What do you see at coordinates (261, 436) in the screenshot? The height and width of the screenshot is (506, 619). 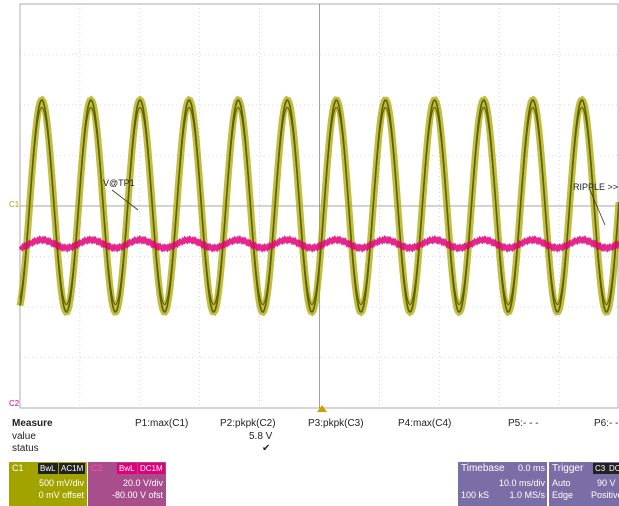 I see `measure-p2-value: 5.8 V` at bounding box center [261, 436].